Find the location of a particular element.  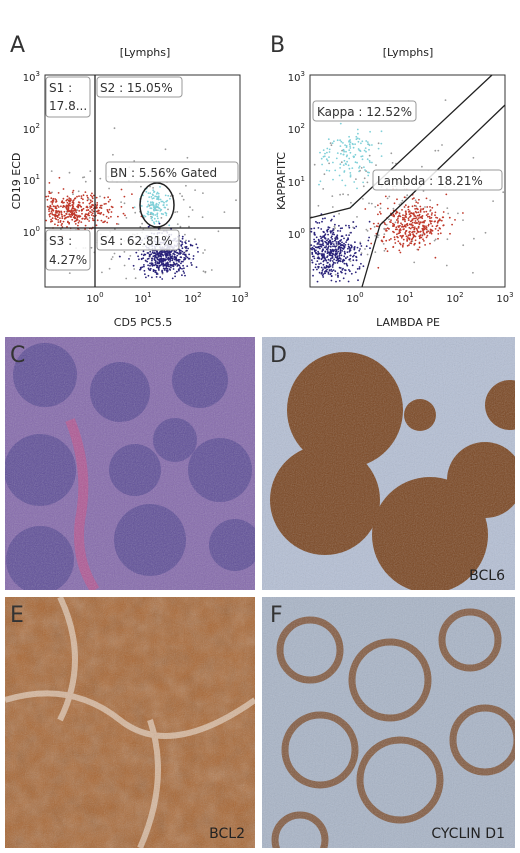

tick-exponent: 3 is located at coordinates (38, 74).